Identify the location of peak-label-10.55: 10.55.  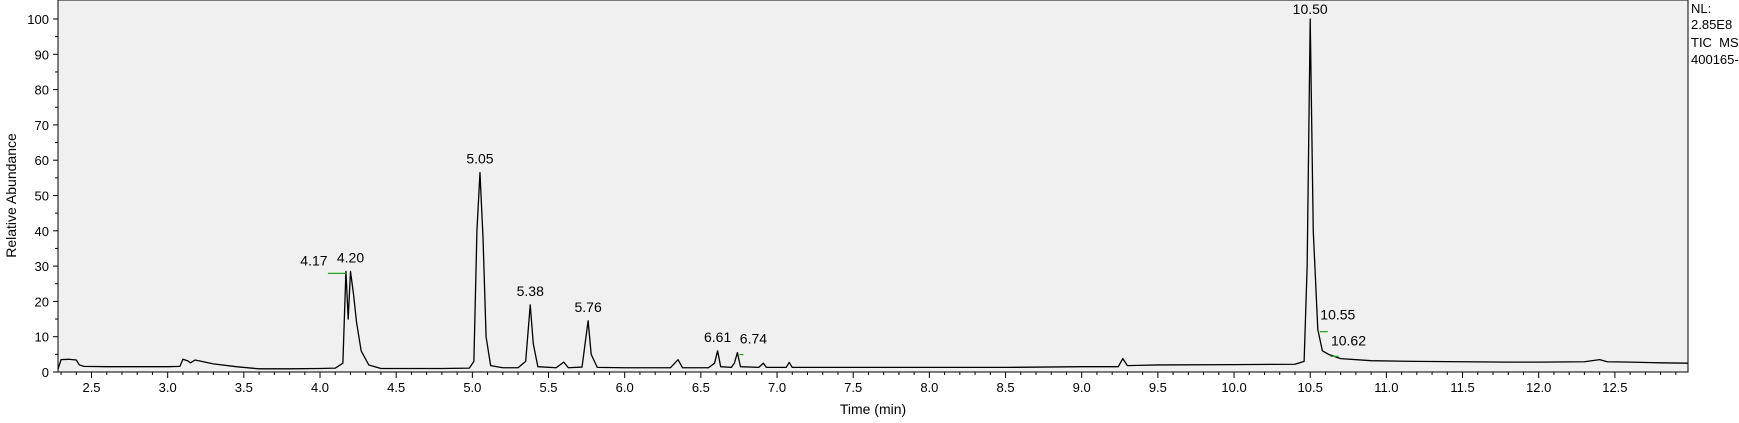
(1337, 315).